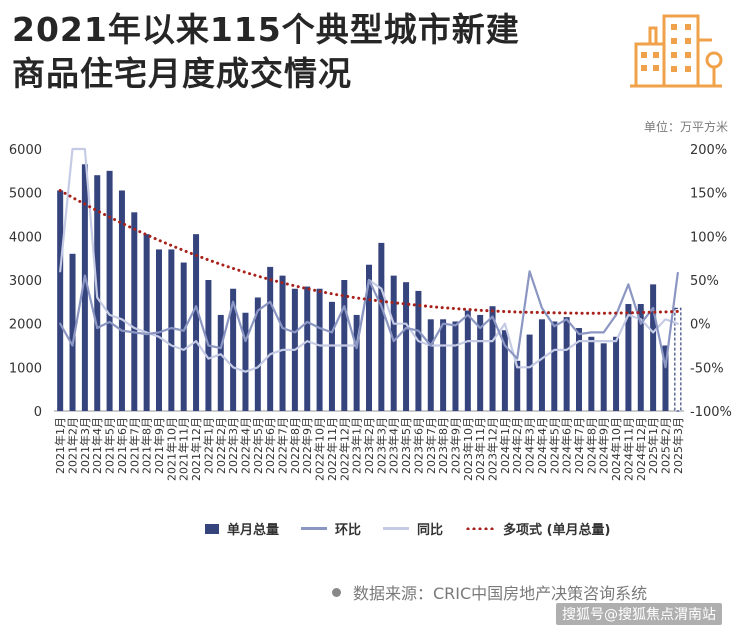  I want to click on x-tick-label: 2023年10月, so click(468, 449).